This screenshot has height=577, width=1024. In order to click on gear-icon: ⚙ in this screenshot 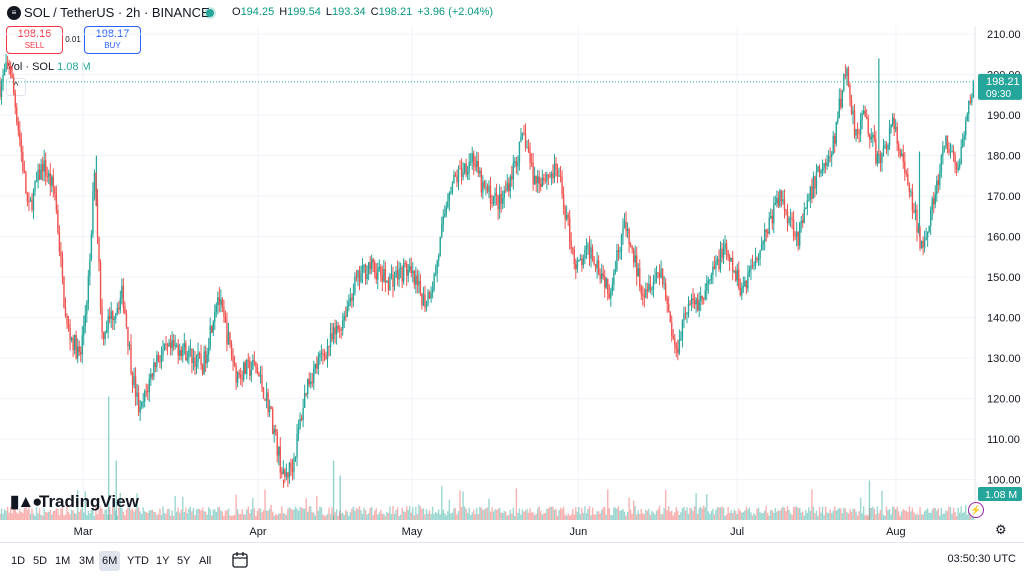, I will do `click(1001, 529)`.